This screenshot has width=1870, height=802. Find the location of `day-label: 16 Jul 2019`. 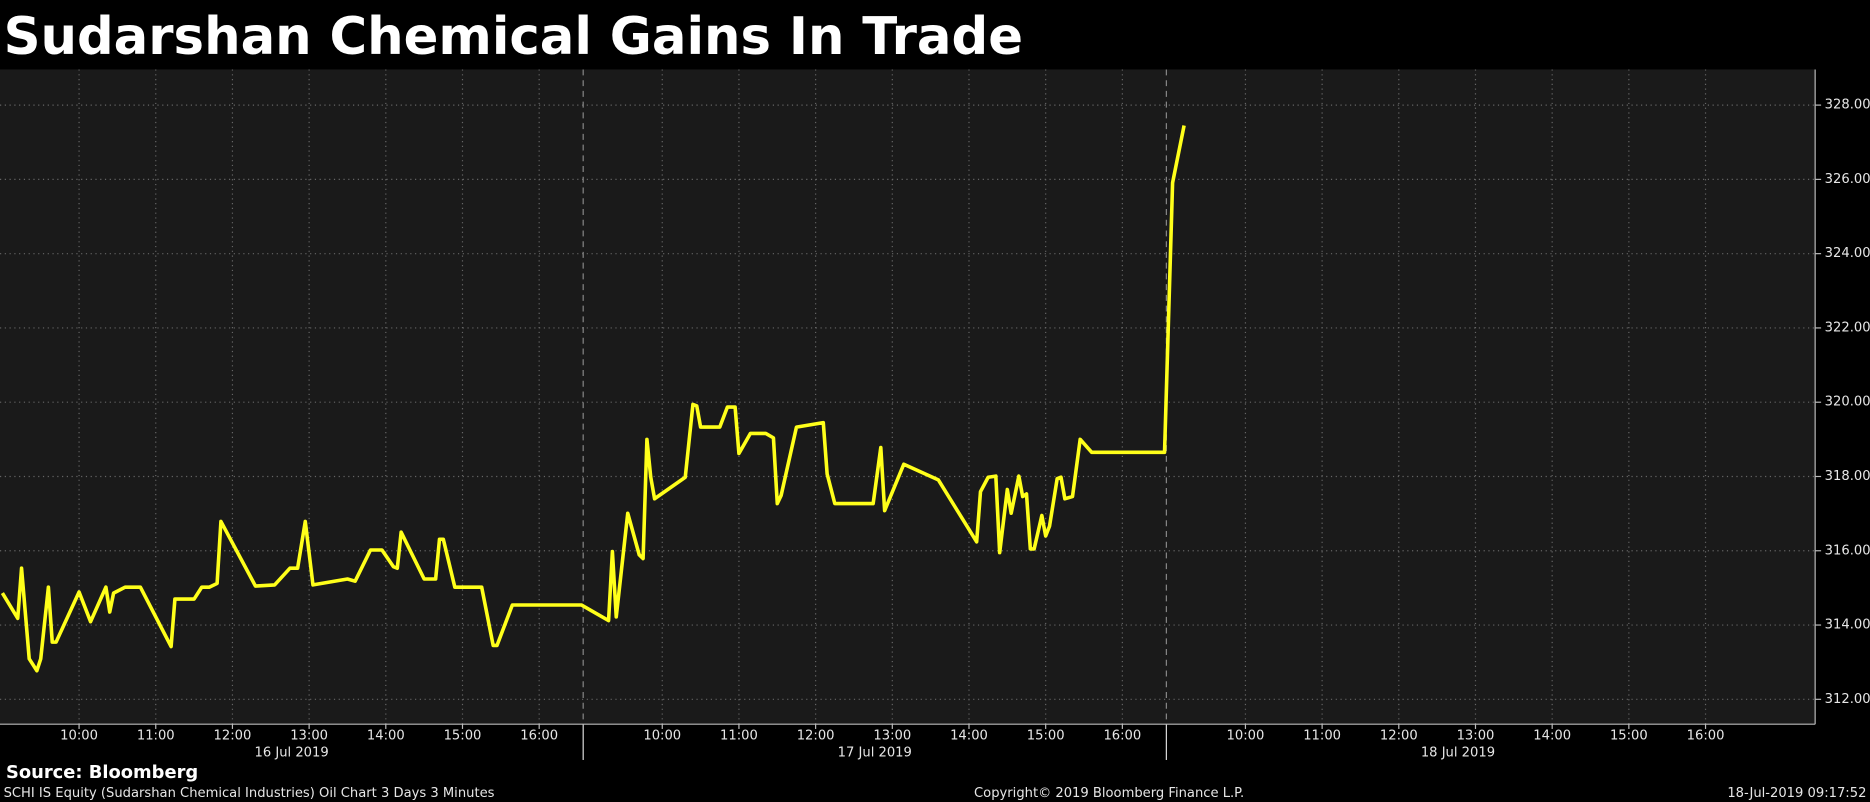

day-label: 16 Jul 2019 is located at coordinates (291, 752).